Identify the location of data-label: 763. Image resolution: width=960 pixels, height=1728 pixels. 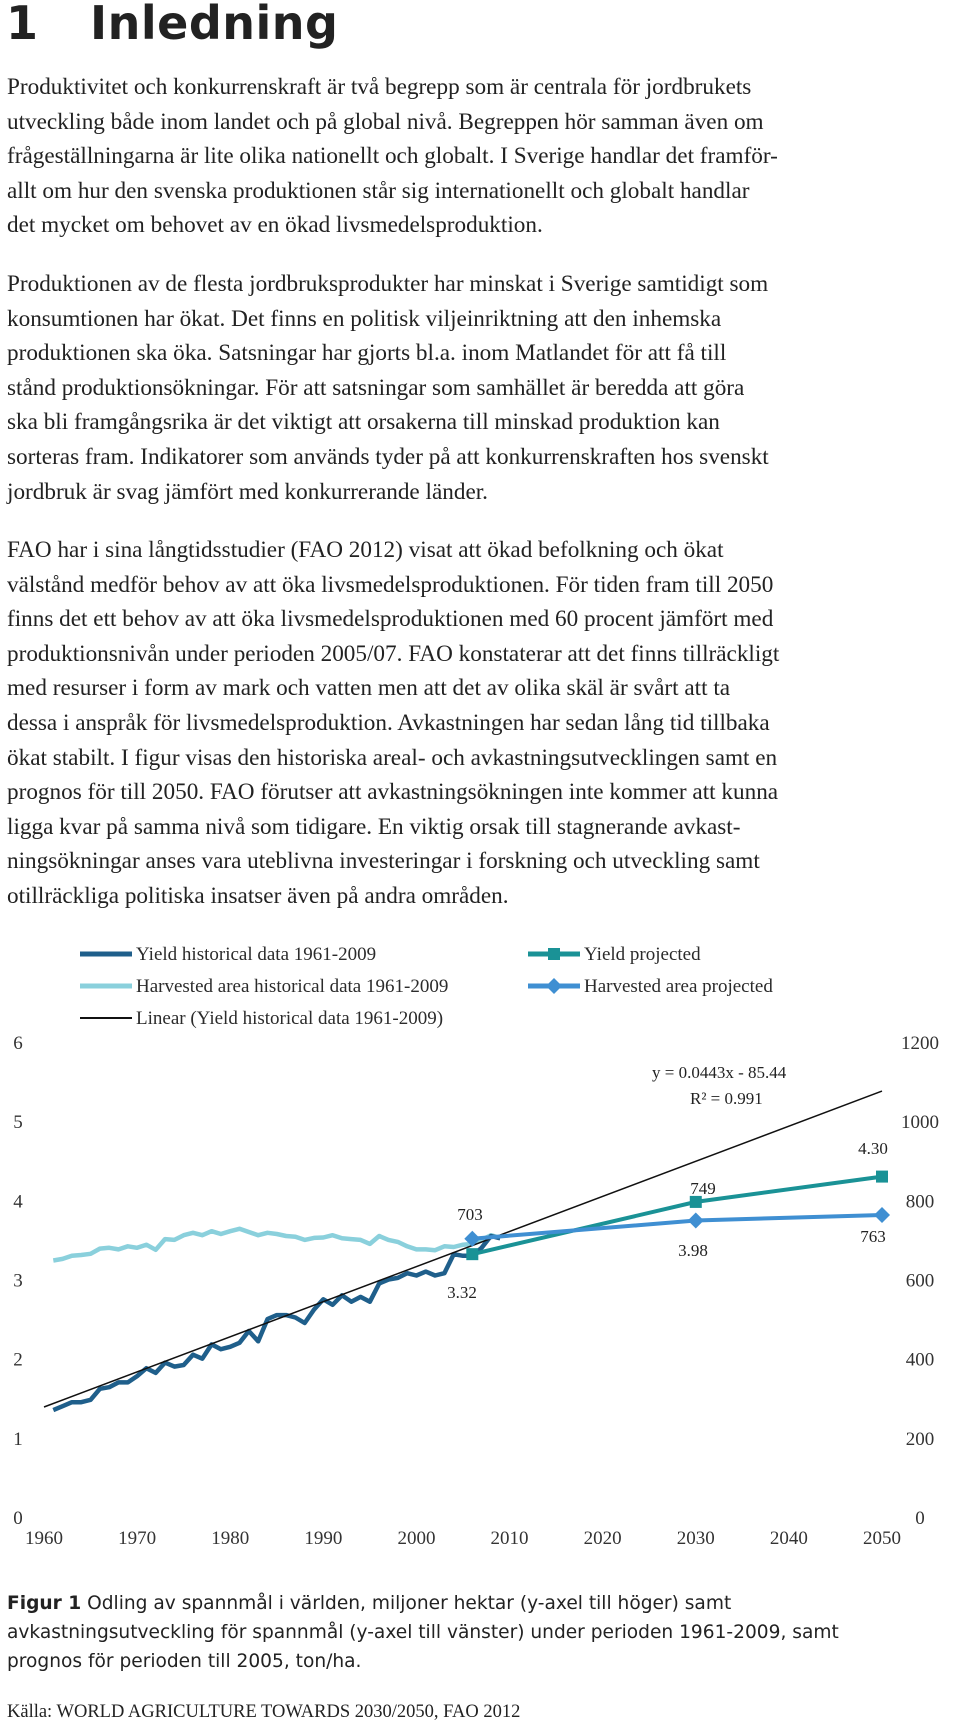
(873, 1236).